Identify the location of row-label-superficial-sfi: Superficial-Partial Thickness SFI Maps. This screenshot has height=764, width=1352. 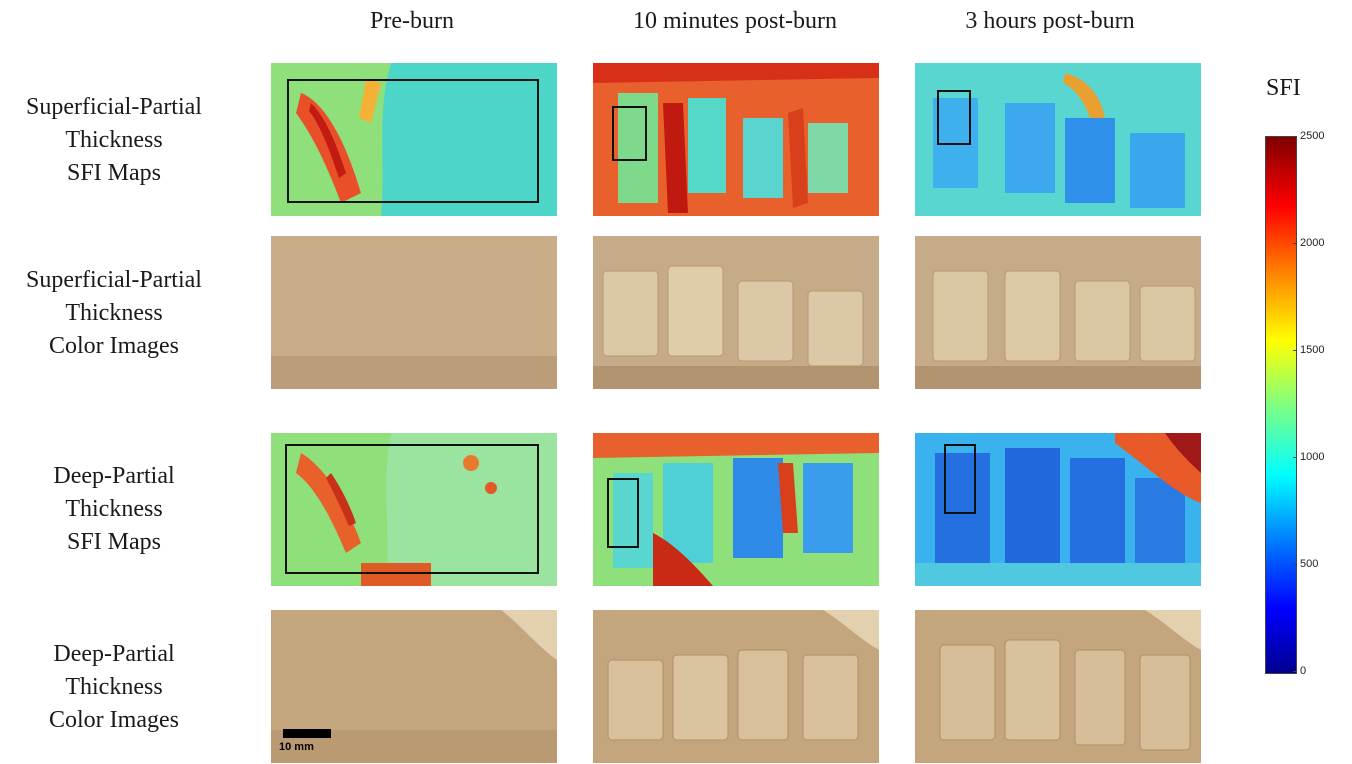
(114, 140).